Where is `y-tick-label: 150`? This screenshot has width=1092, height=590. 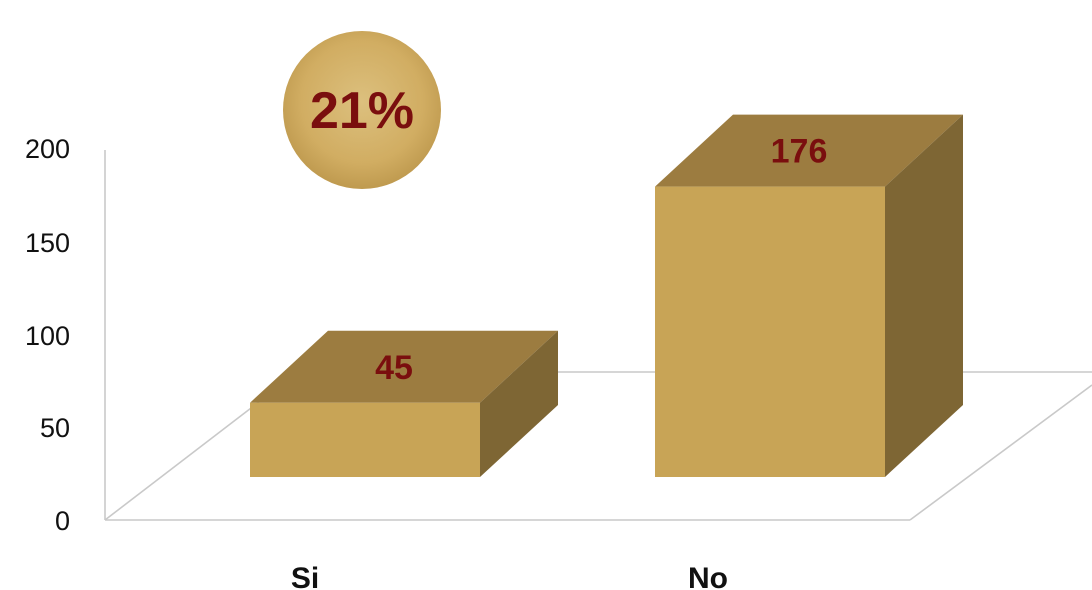
y-tick-label: 150 is located at coordinates (47, 243).